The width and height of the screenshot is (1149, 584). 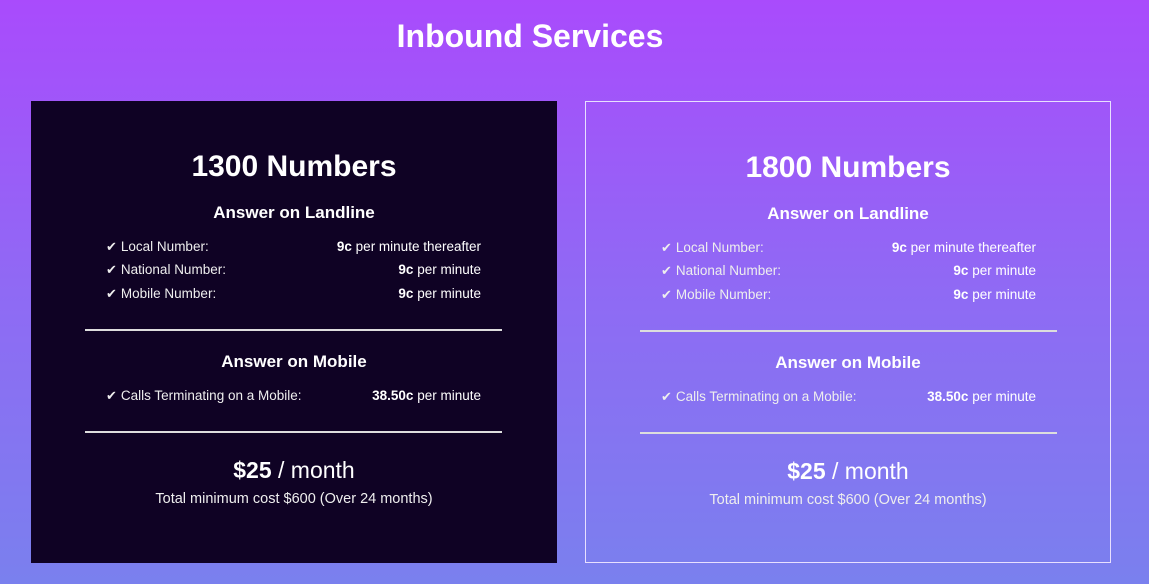 I want to click on card-title: 1300 Numbers, so click(x=294, y=166).